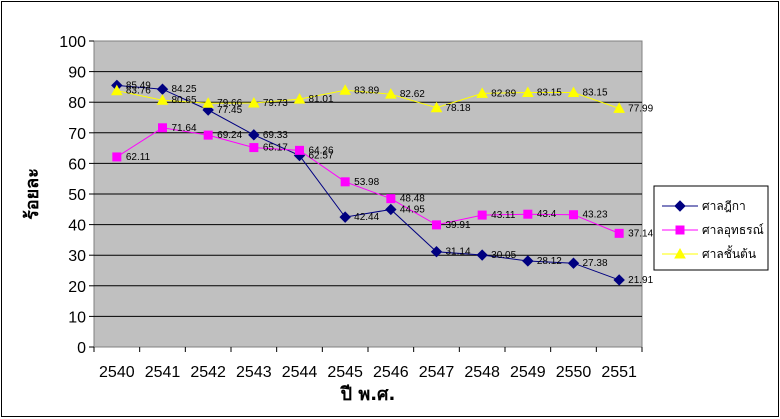 This screenshot has width=780, height=419. I want to click on data-label: 62.57, so click(321, 156).